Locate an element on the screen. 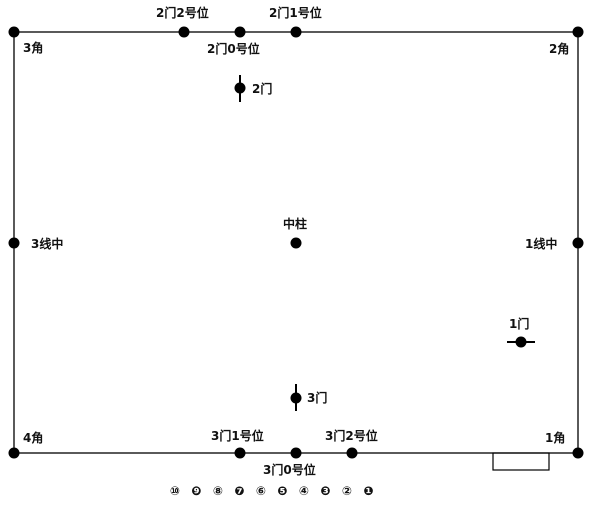 The height and width of the screenshot is (508, 595). gate2-pos2-dot is located at coordinates (184, 32).